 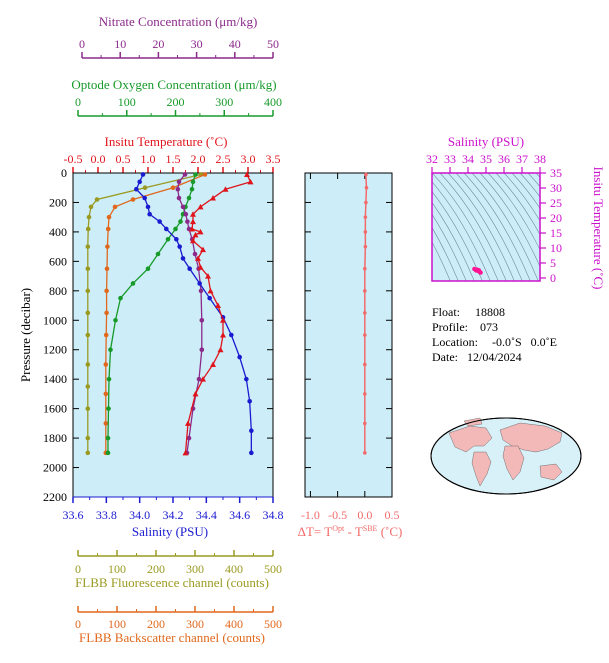 What do you see at coordinates (172, 637) in the screenshot?
I see `backscatter-axis-title: FLBB Backscatter channel (counts)` at bounding box center [172, 637].